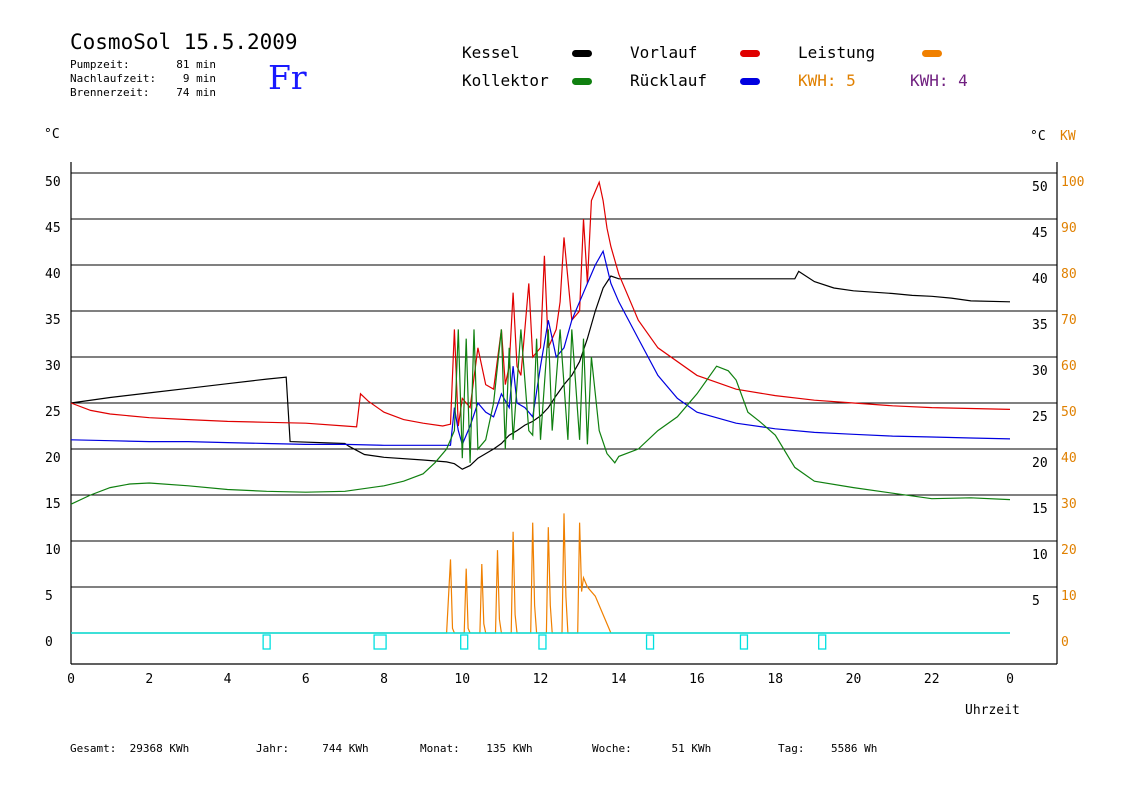 The image size is (1148, 812). What do you see at coordinates (159, 748) in the screenshot?
I see `footer-value: 29368 KWh` at bounding box center [159, 748].